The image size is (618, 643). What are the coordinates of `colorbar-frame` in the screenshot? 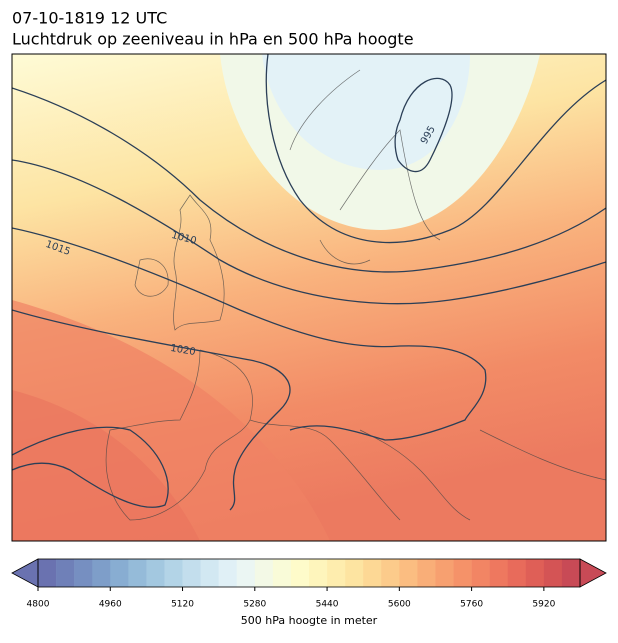 It's located at (309, 573).